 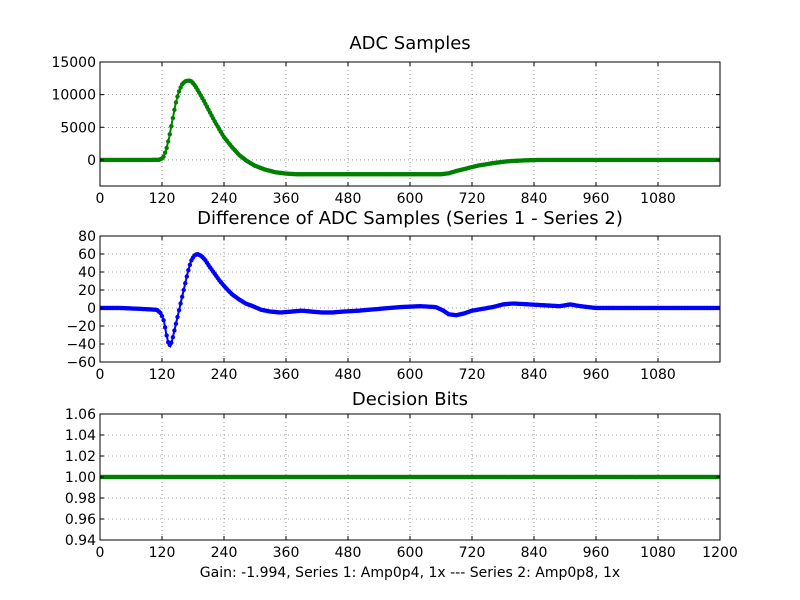 I want to click on diff-x-tick-label: 600, so click(x=410, y=375).